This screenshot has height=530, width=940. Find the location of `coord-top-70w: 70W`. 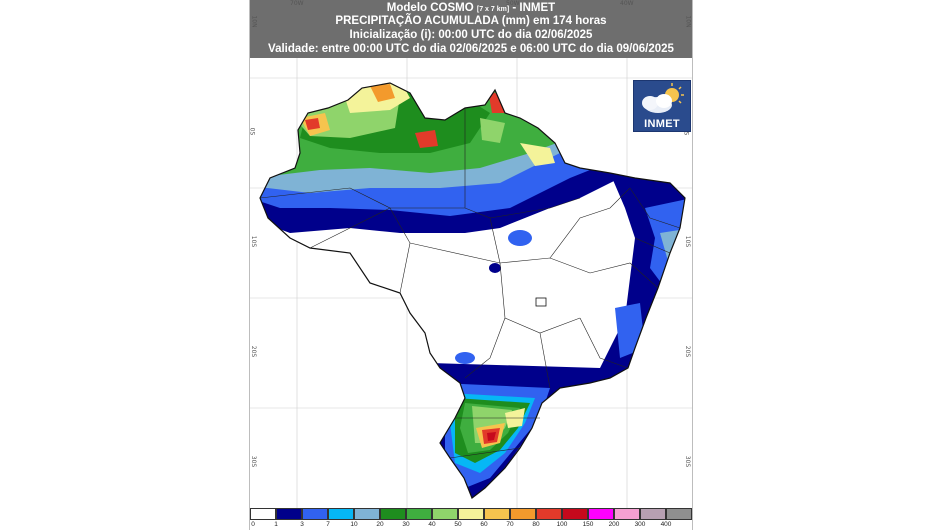

coord-top-70w: 70W is located at coordinates (297, 3).